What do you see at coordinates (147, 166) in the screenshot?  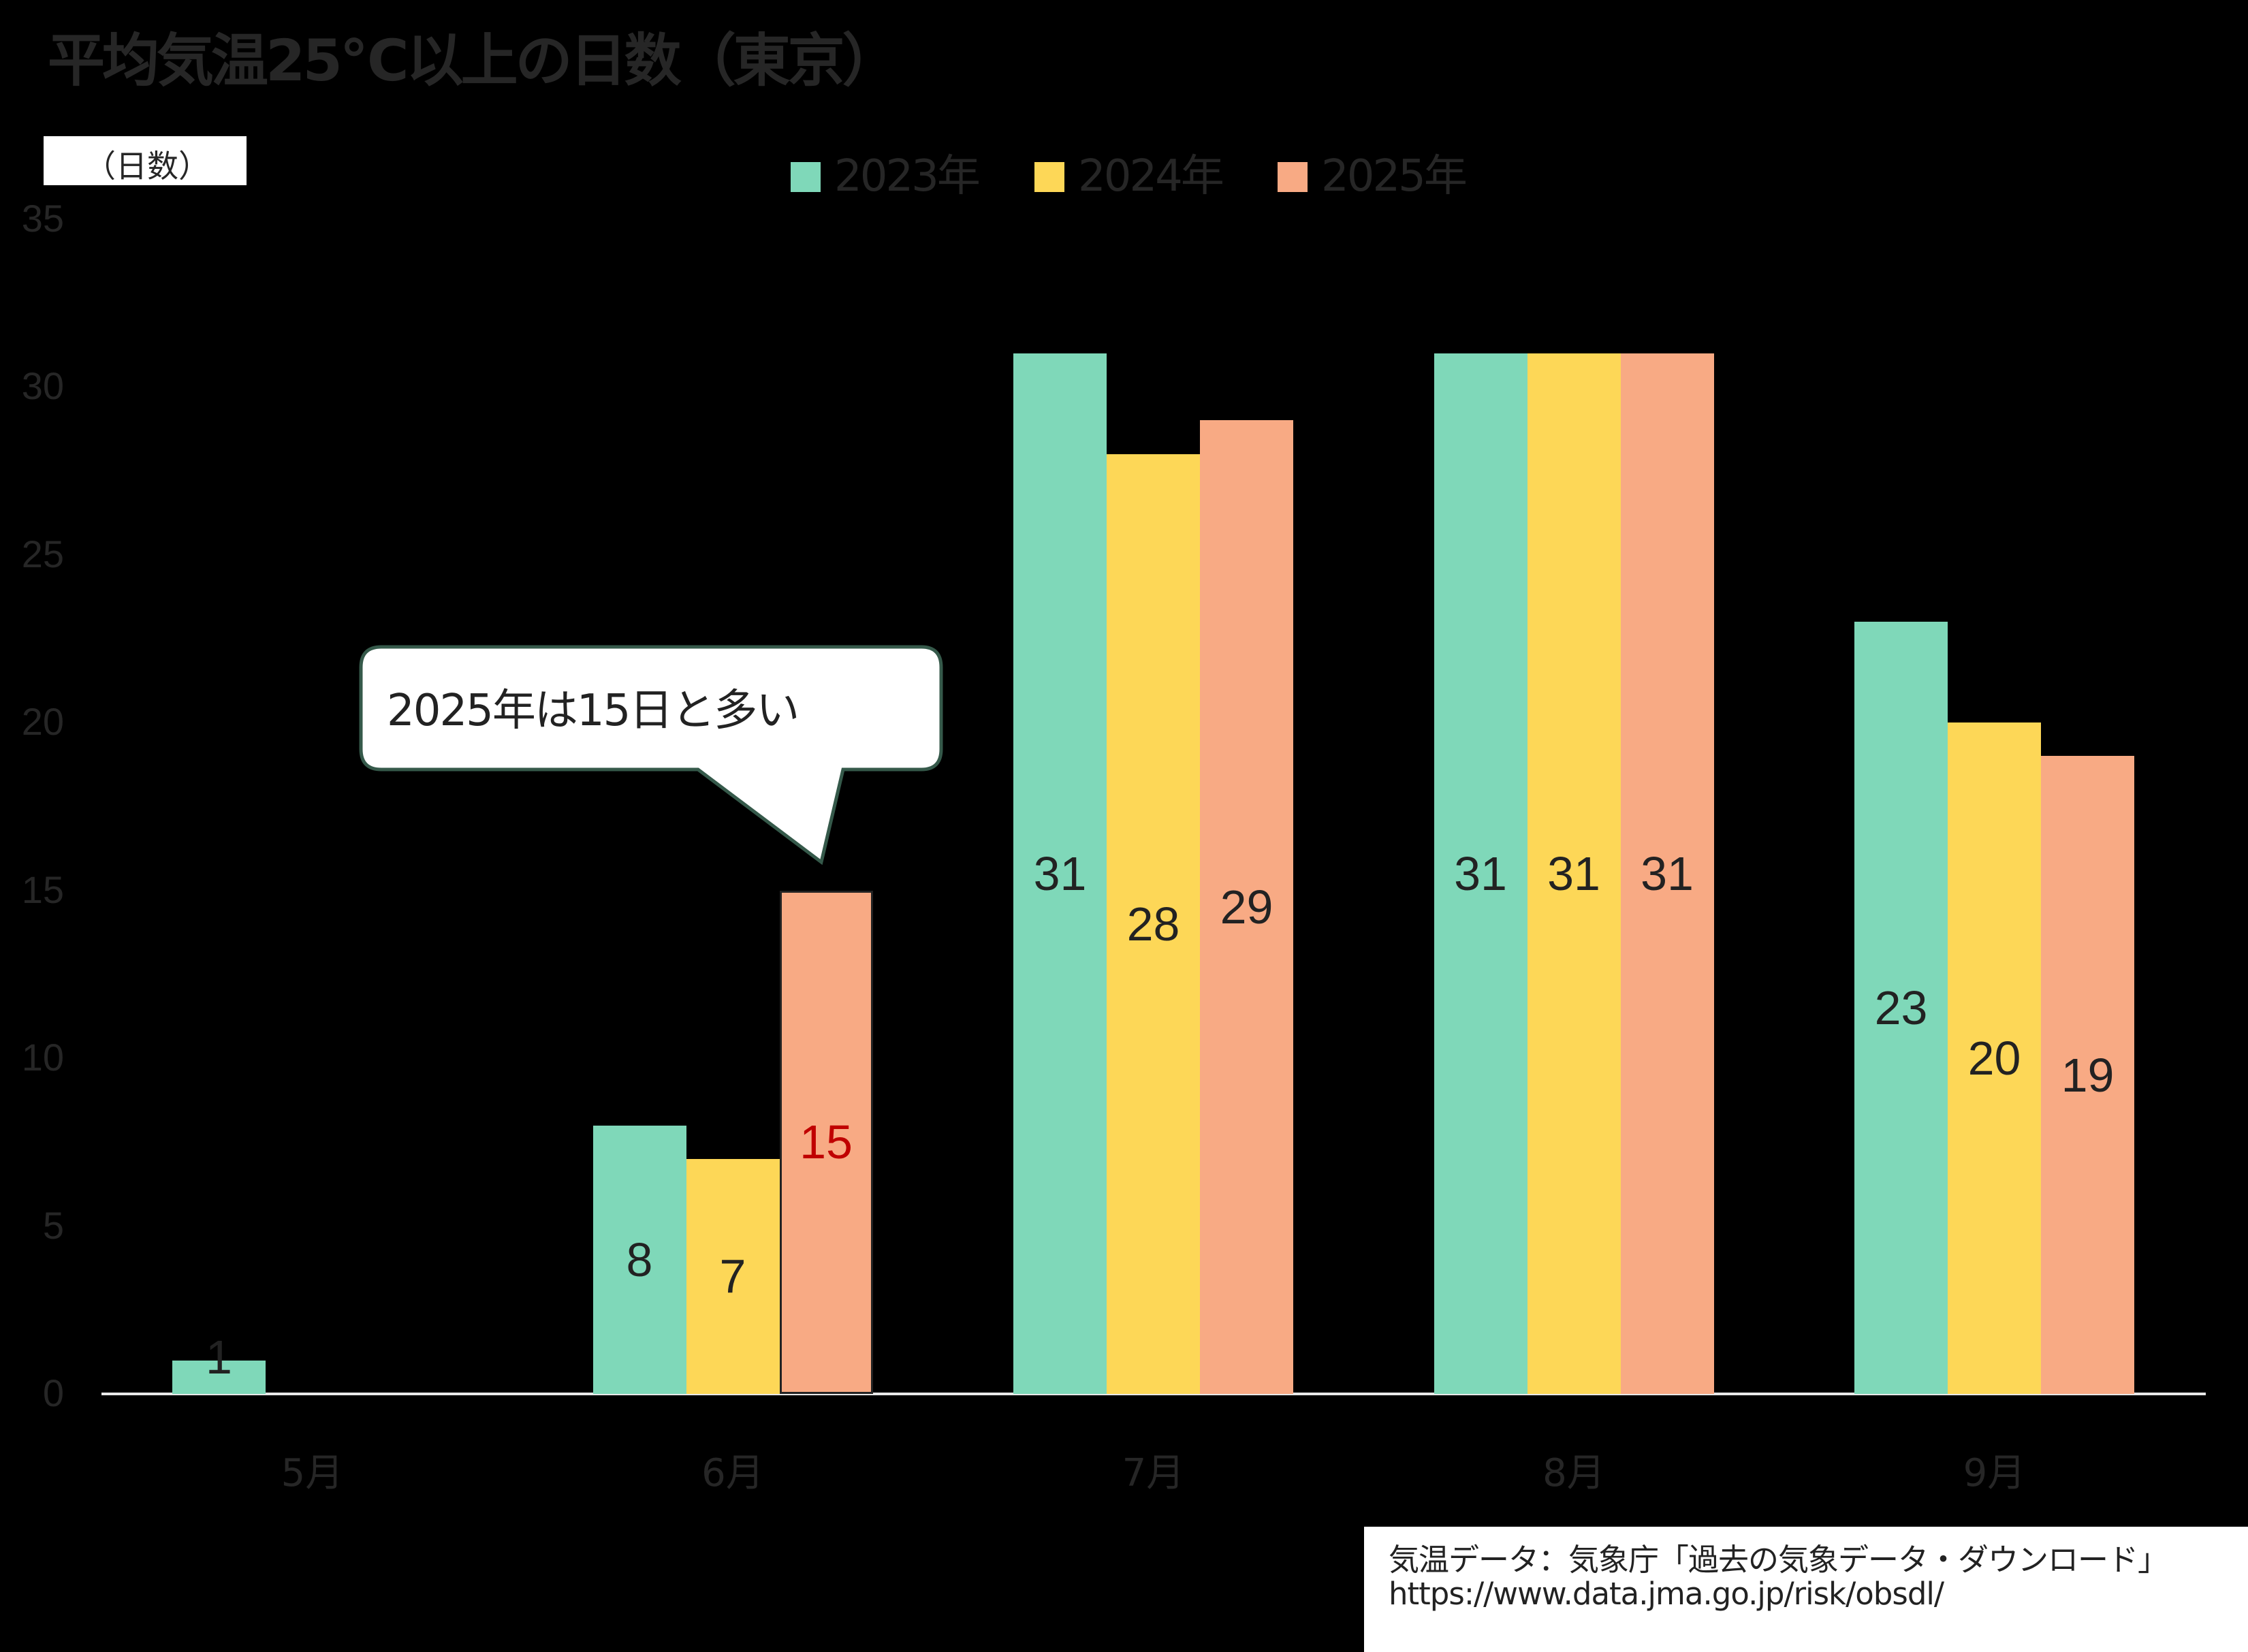 I see `y-axis-unit-label: （日数）` at bounding box center [147, 166].